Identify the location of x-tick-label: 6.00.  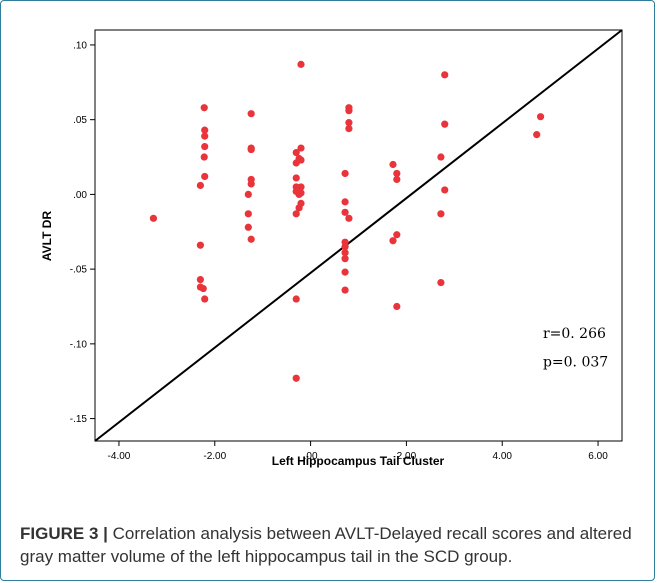
(598, 456).